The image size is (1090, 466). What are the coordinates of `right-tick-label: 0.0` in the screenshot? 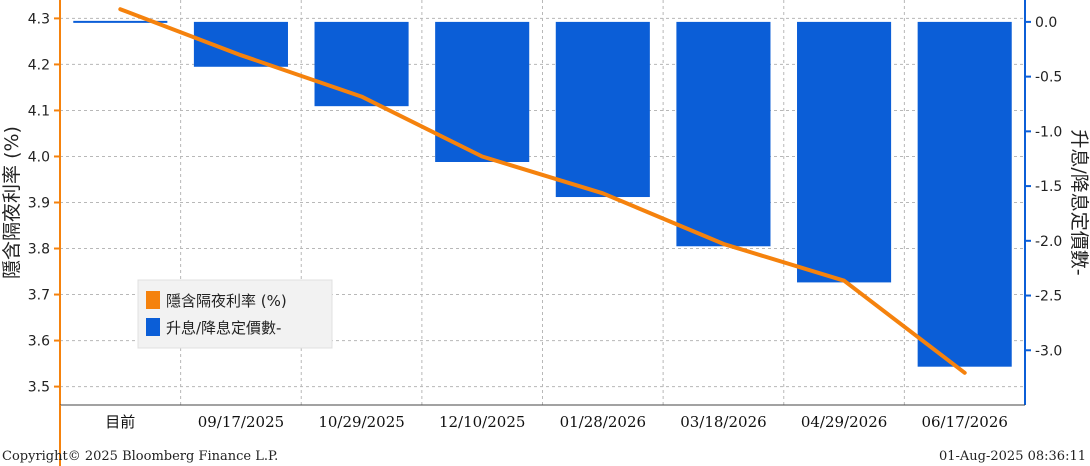 It's located at (1046, 23).